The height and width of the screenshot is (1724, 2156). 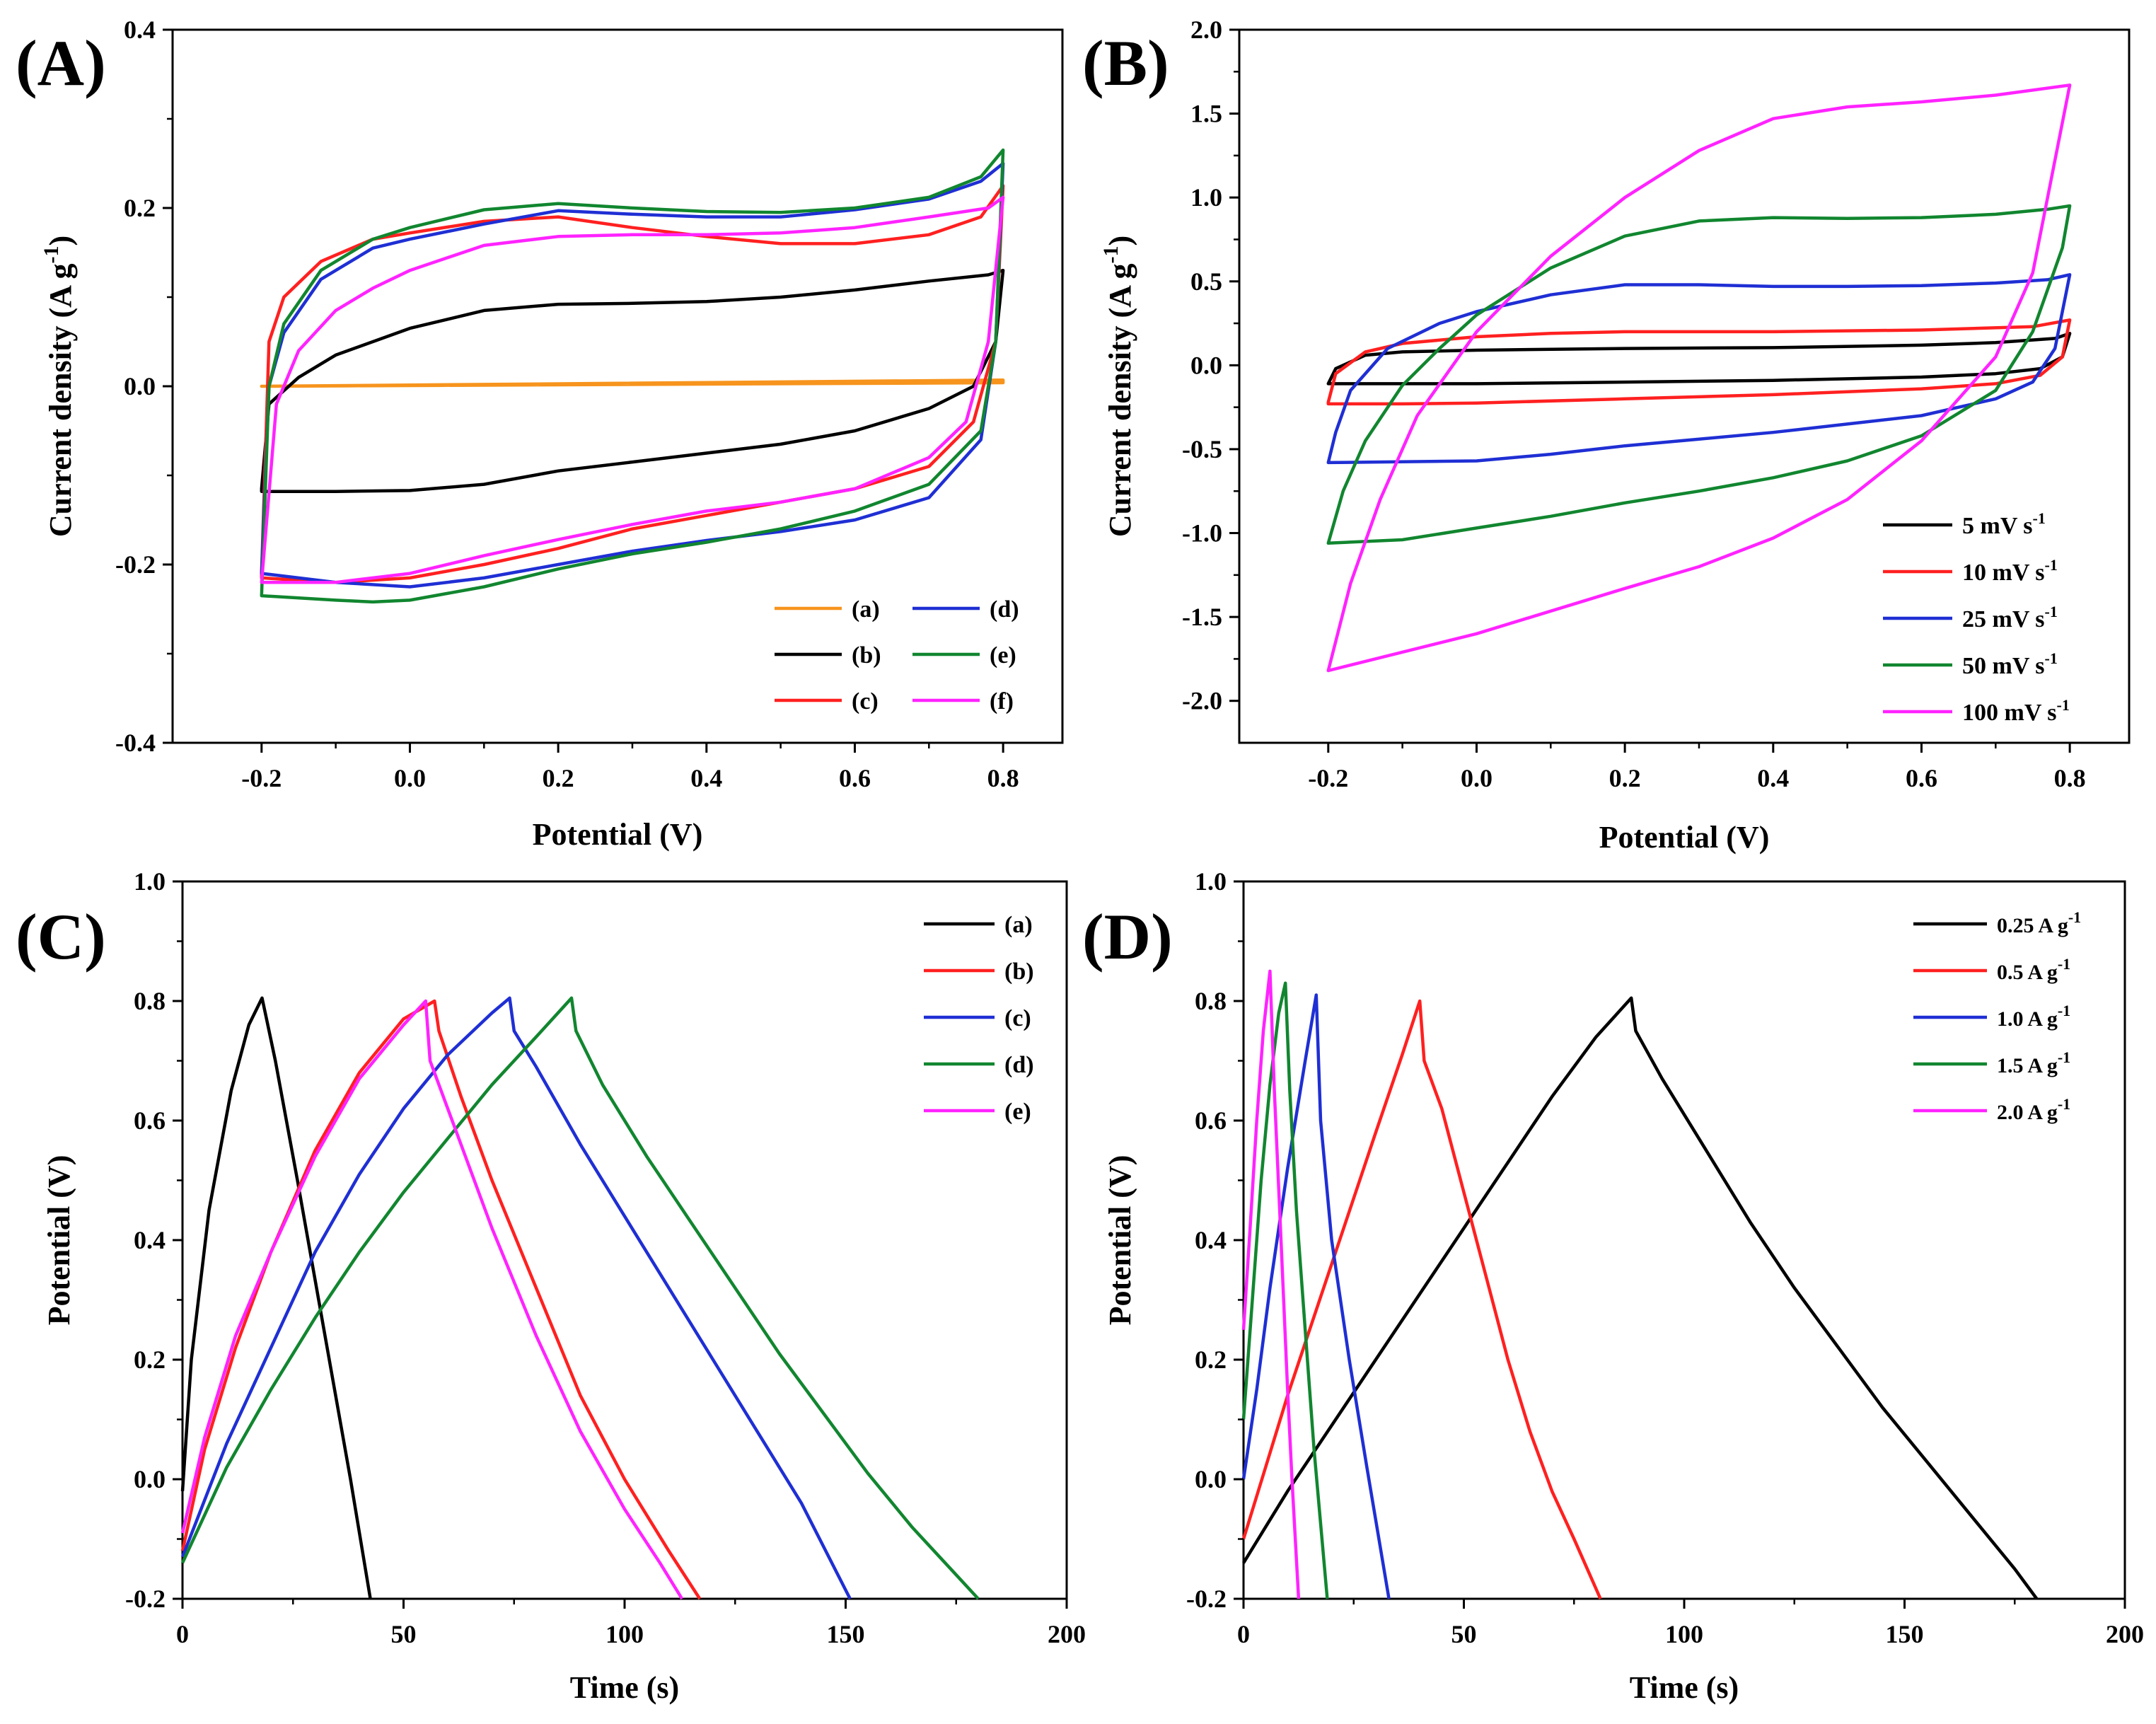 I want to click on panel-c-y-tick-label: 0.0, so click(x=150, y=1479).